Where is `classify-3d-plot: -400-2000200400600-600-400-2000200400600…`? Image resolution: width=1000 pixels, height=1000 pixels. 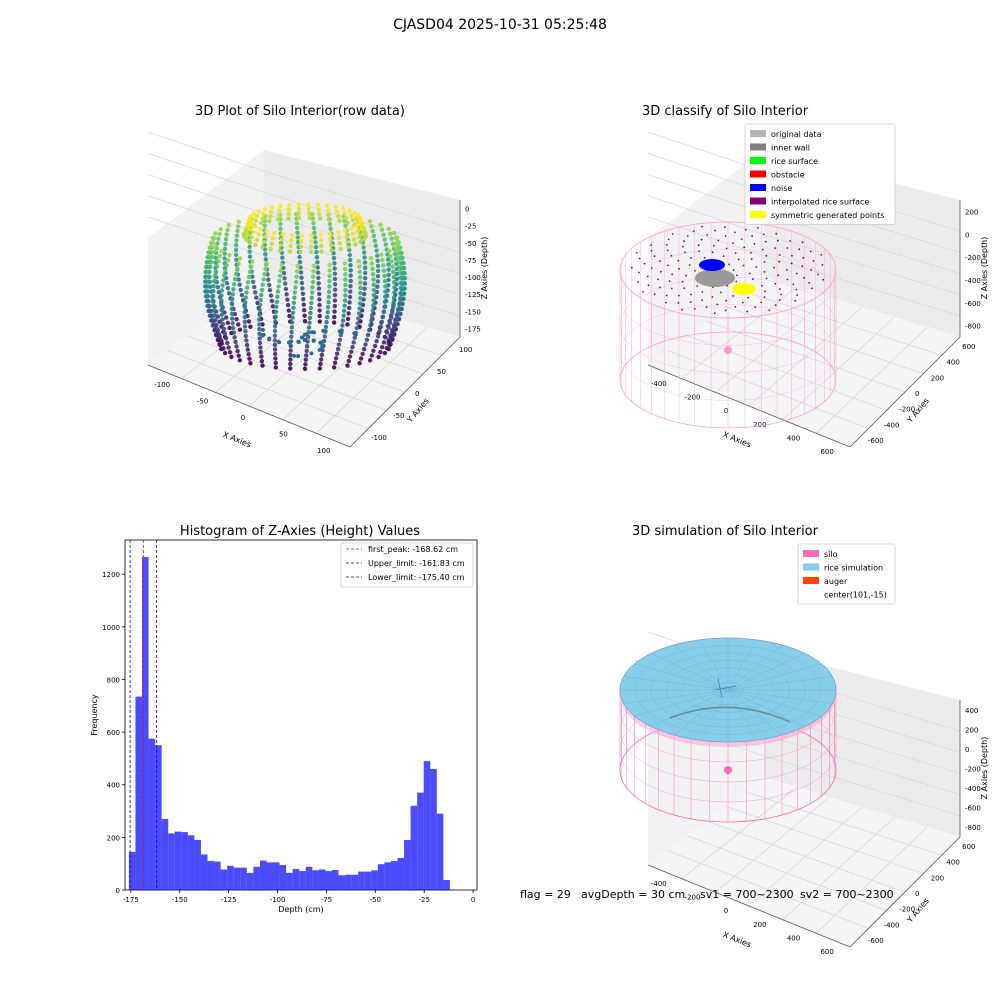 classify-3d-plot: -400-2000200400600-600-400-2000200400600… is located at coordinates (804, 289).